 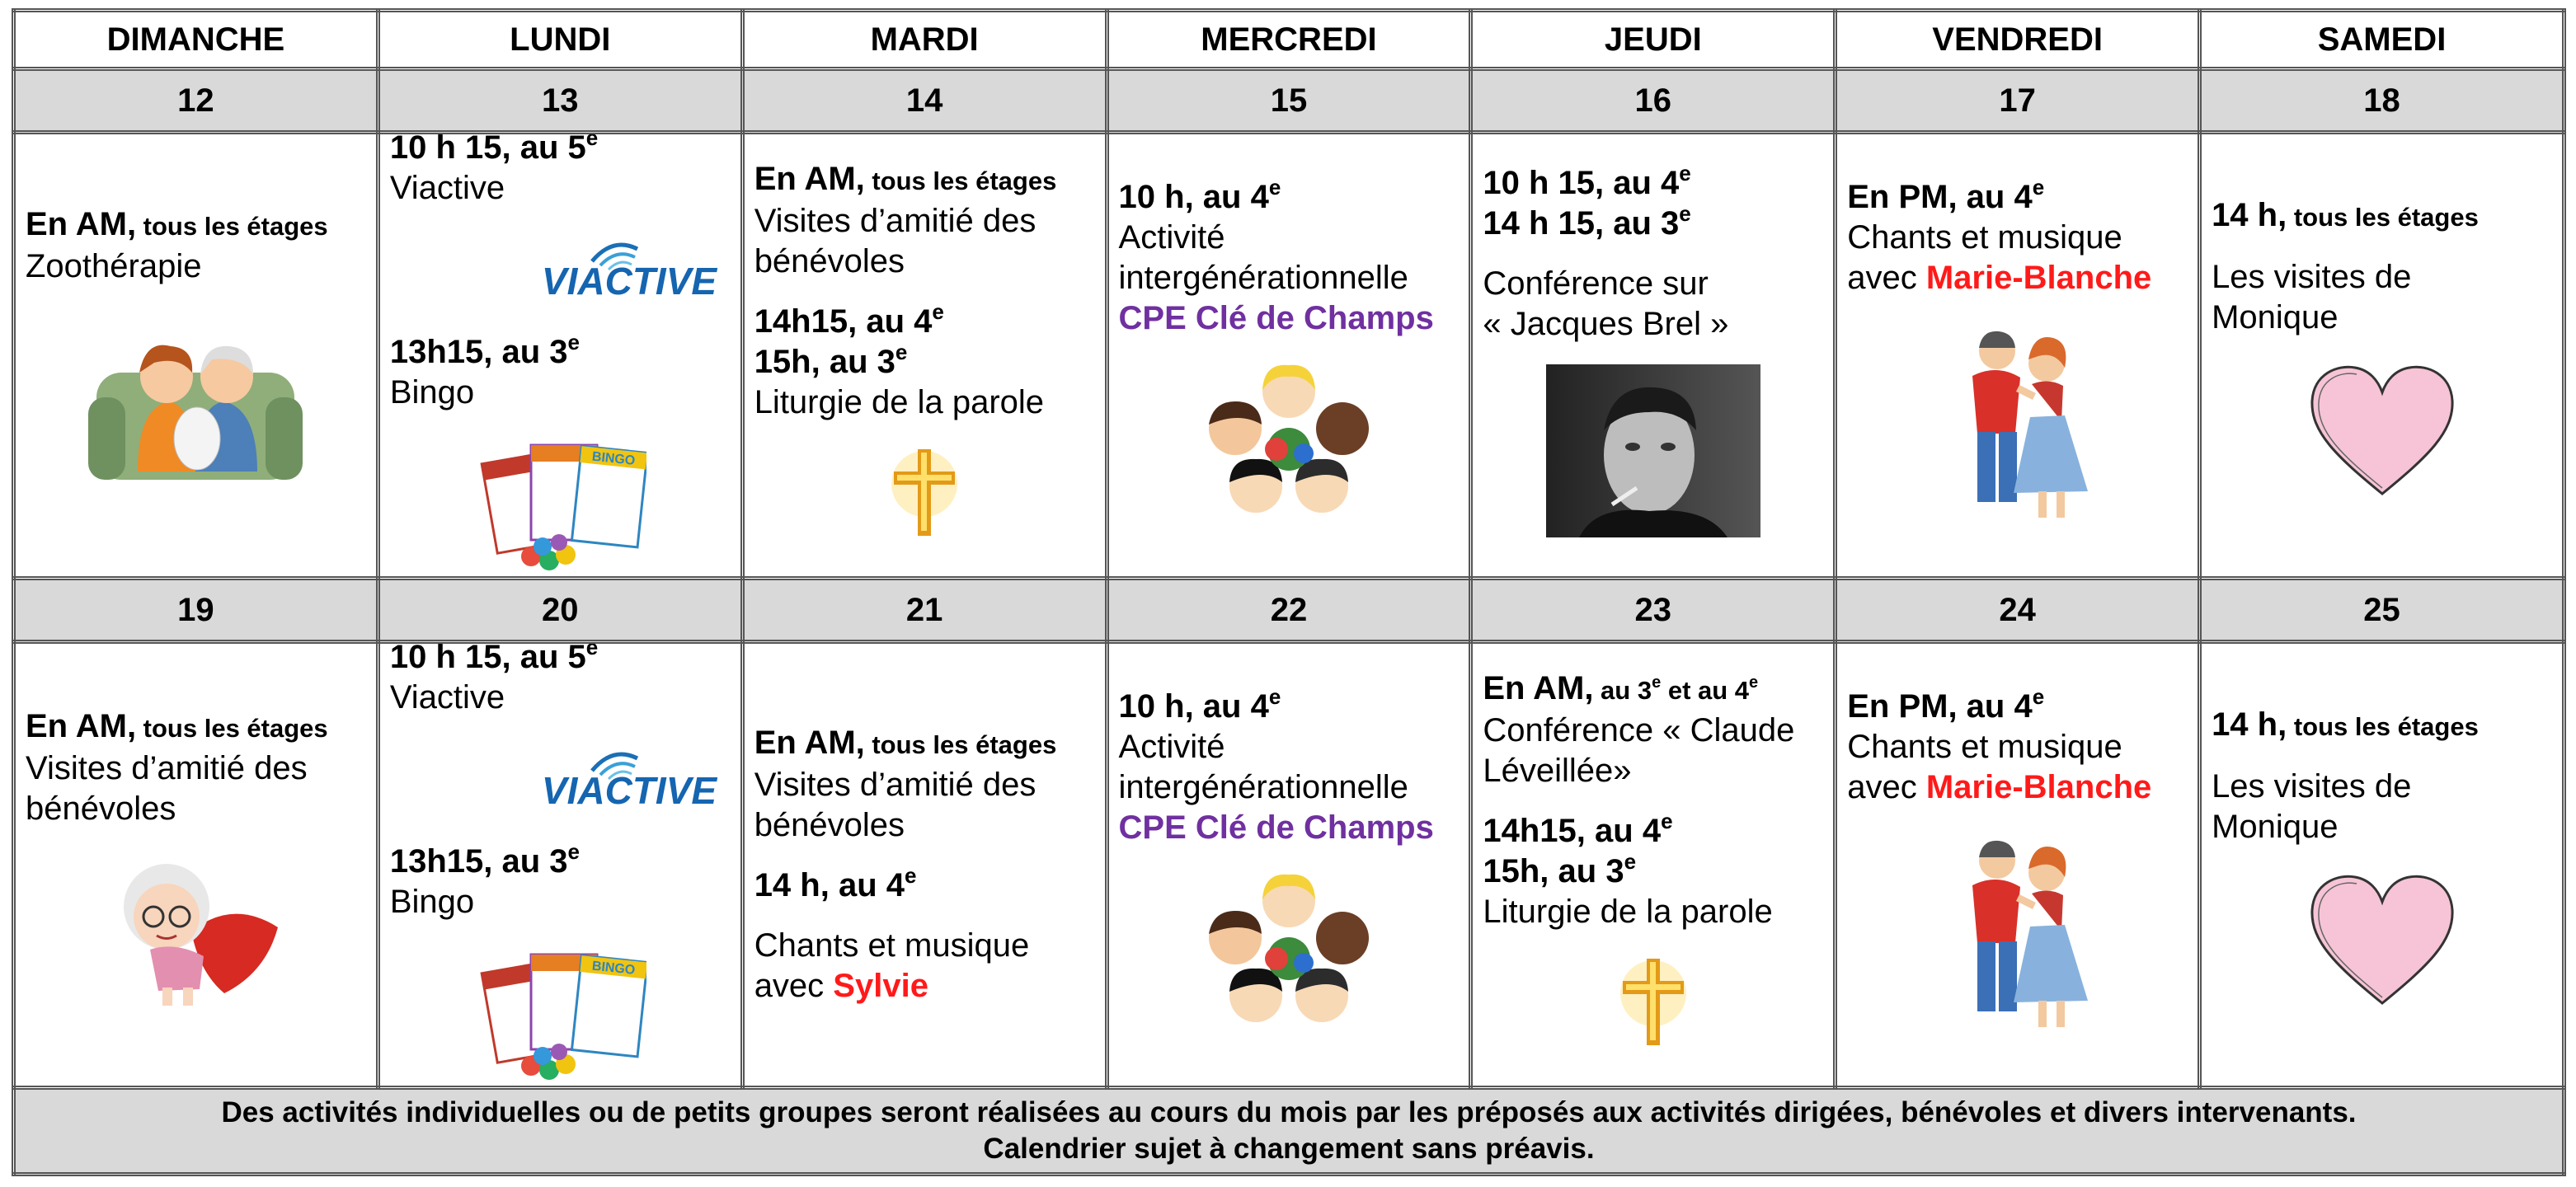 What do you see at coordinates (1193, 197) in the screenshot?
I see `text-segment: 10 h, au 4` at bounding box center [1193, 197].